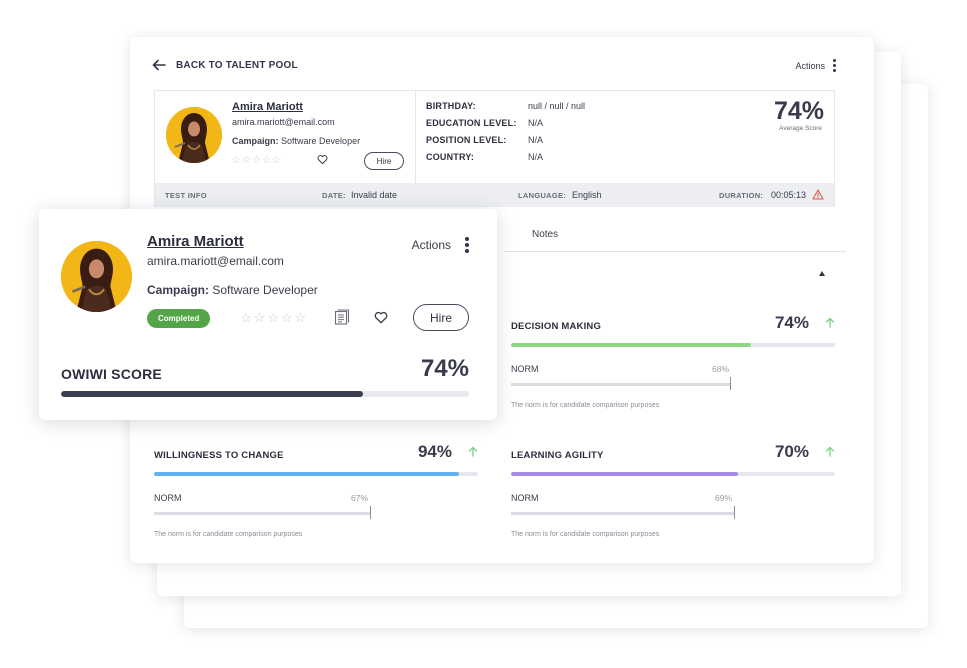  Describe the element at coordinates (219, 455) in the screenshot. I see `metric-title: WILLINGNESS TO CHANGE` at that location.